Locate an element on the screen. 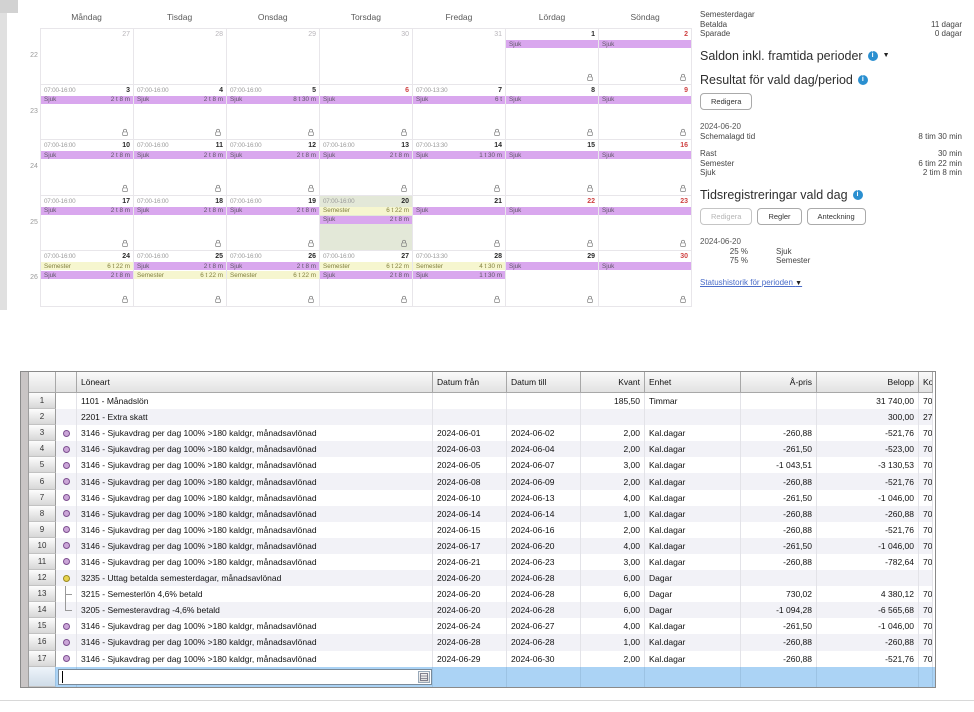 Image resolution: width=974 pixels, height=712 pixels. cell-datum-till: 2024-06-23 is located at coordinates (544, 562).